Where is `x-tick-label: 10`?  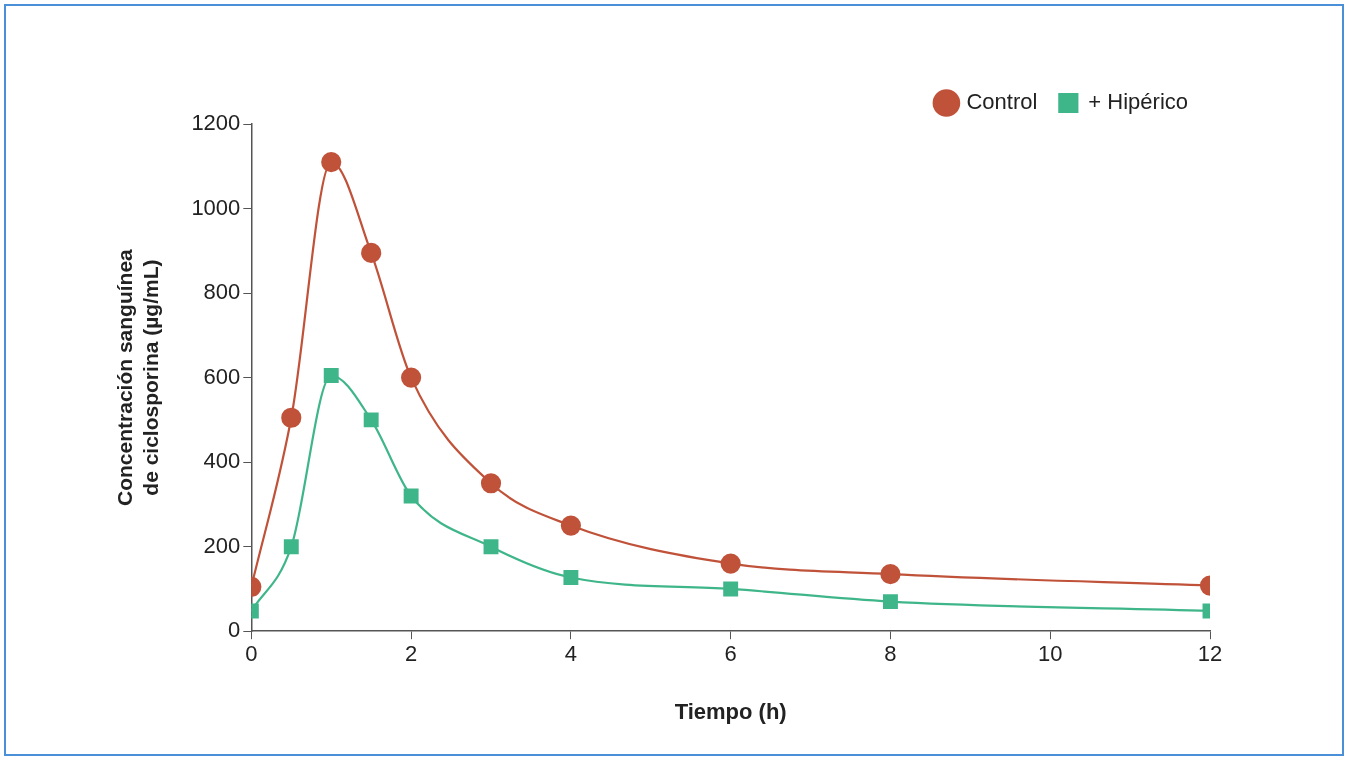
x-tick-label: 10 is located at coordinates (1050, 654).